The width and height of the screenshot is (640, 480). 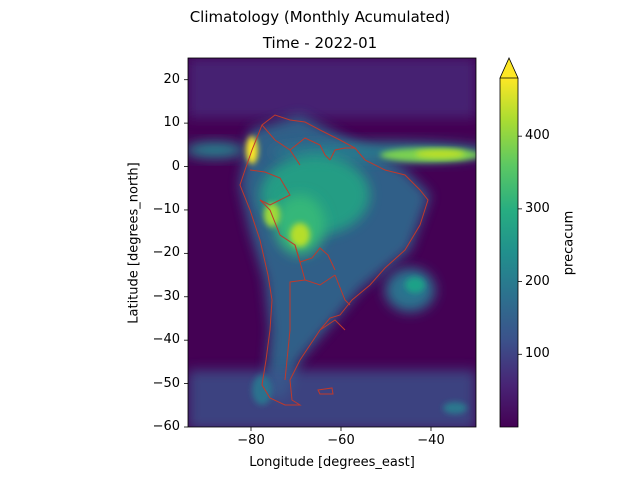 I want to click on colorbar-tick-label: 100, so click(x=537, y=354).